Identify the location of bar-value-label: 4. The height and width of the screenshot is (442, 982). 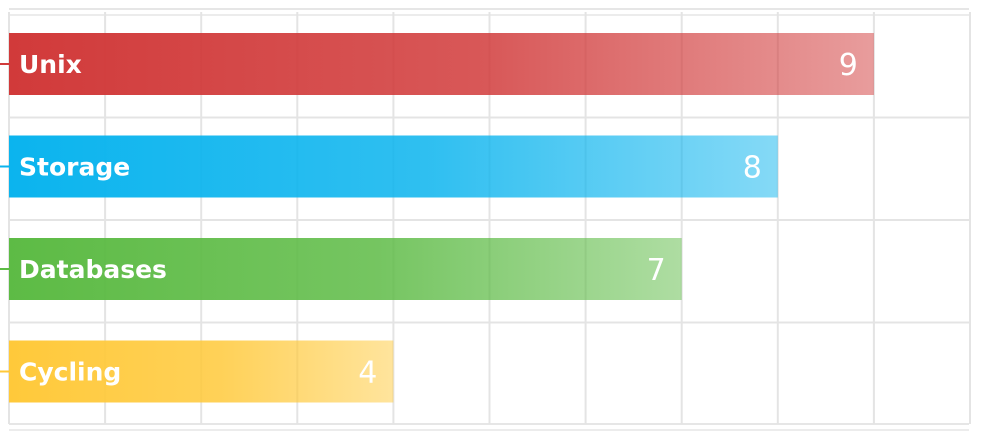
(367, 373).